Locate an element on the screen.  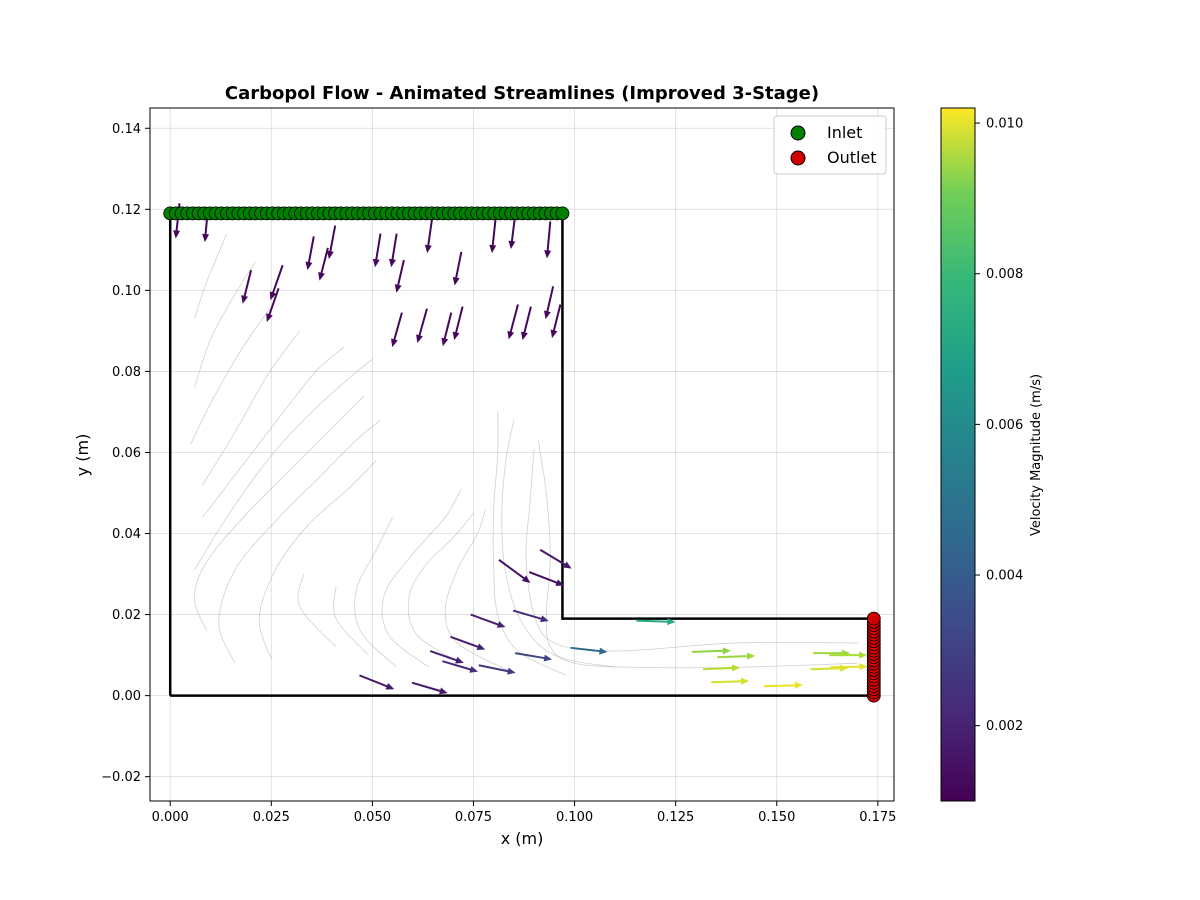
y-tick-label: 0.12 is located at coordinates (126, 210).